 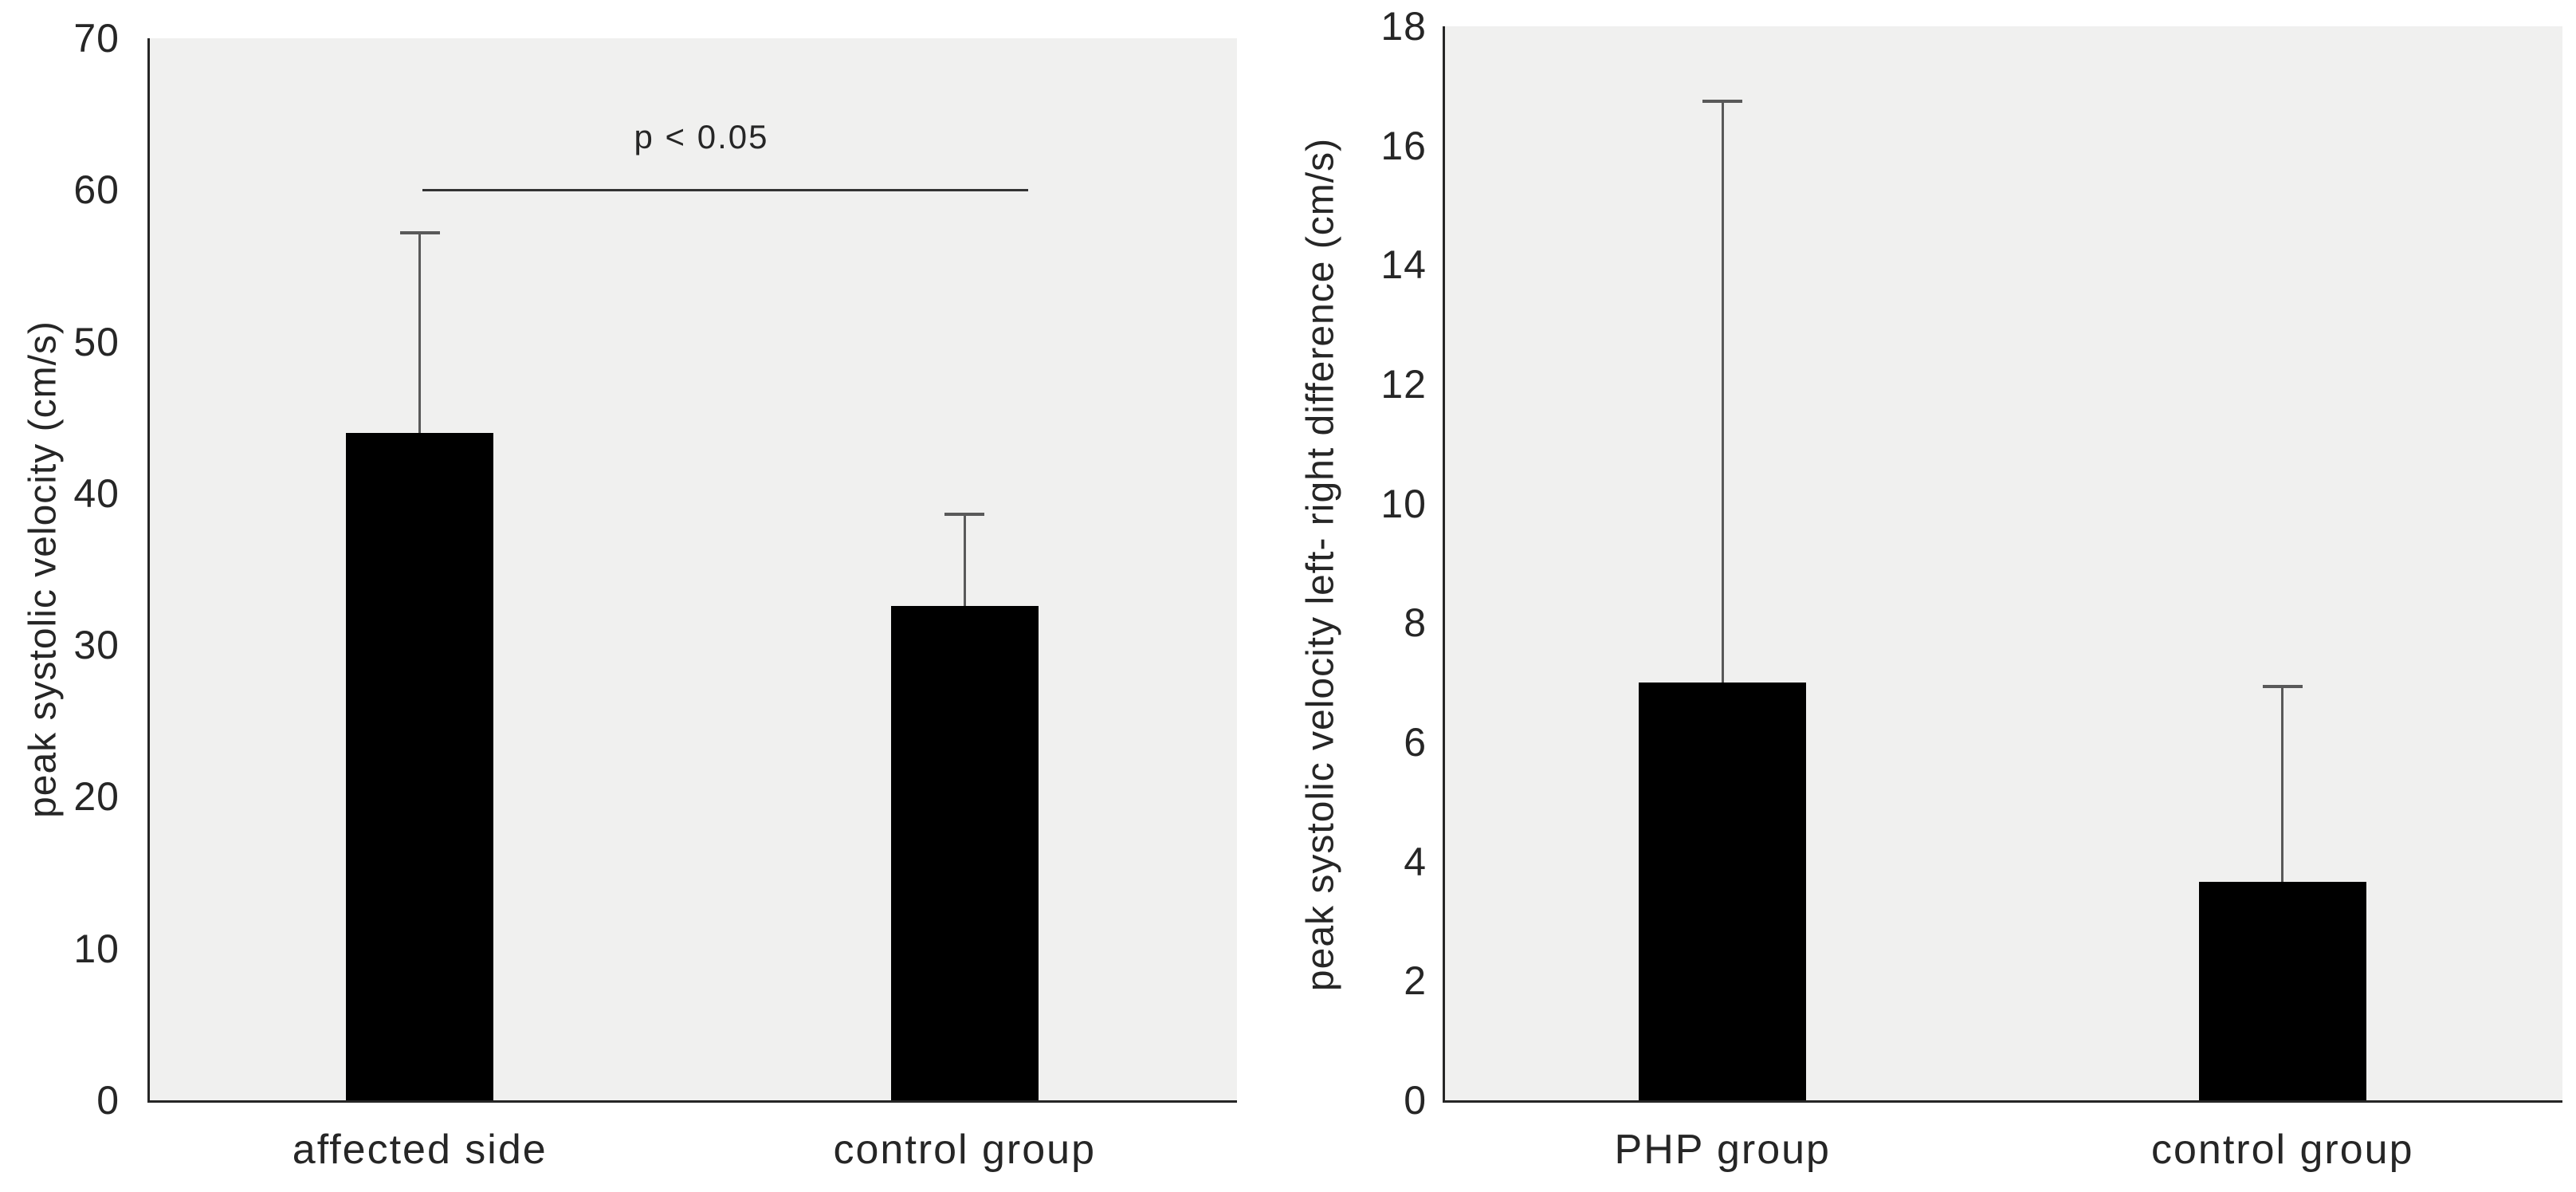 I want to click on category-label: PHP group, so click(x=1722, y=1150).